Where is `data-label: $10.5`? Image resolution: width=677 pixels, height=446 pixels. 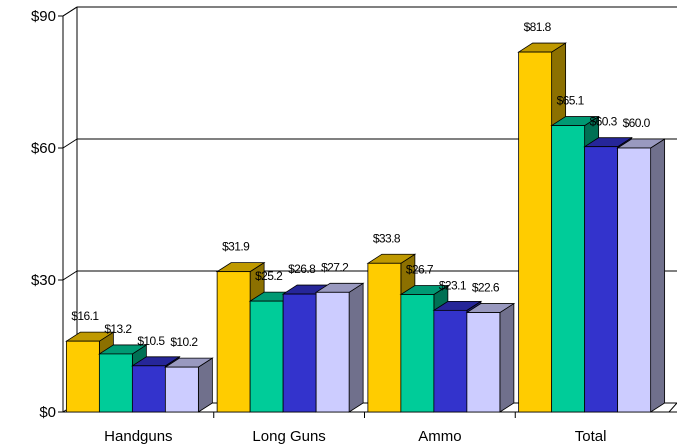
data-label: $10.5 is located at coordinates (151, 341).